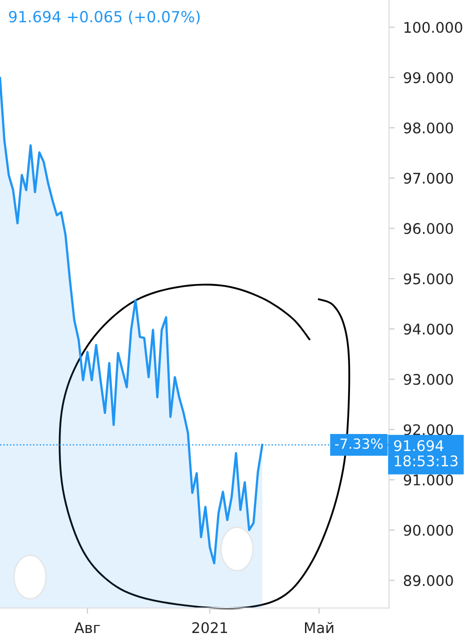  I want to click on y-tick-label: 89.000, so click(428, 580).